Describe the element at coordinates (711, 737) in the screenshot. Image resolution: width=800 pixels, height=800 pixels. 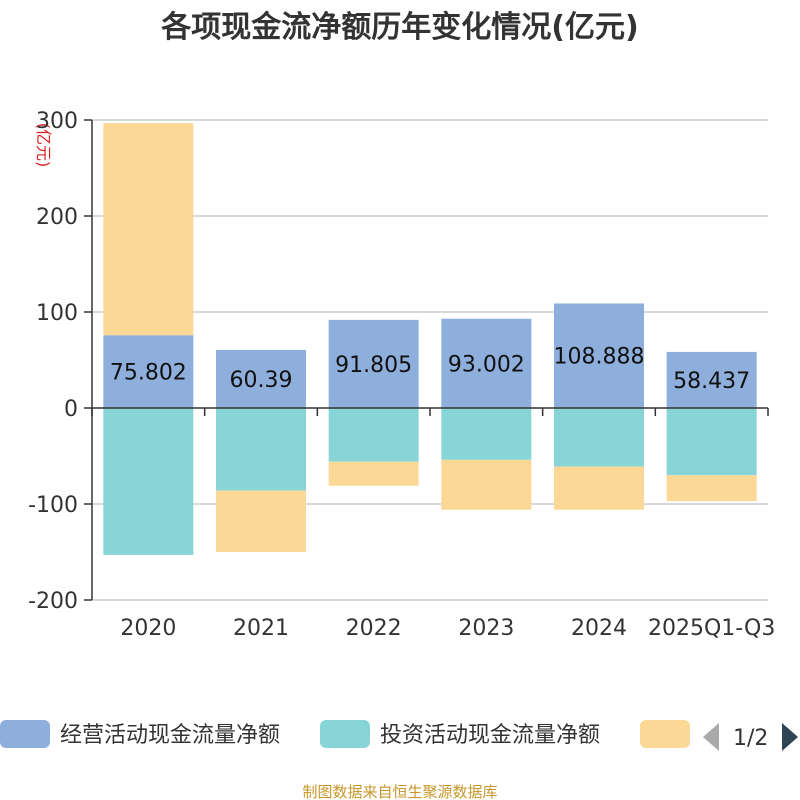
I see `legend-prev-page-icon` at that location.